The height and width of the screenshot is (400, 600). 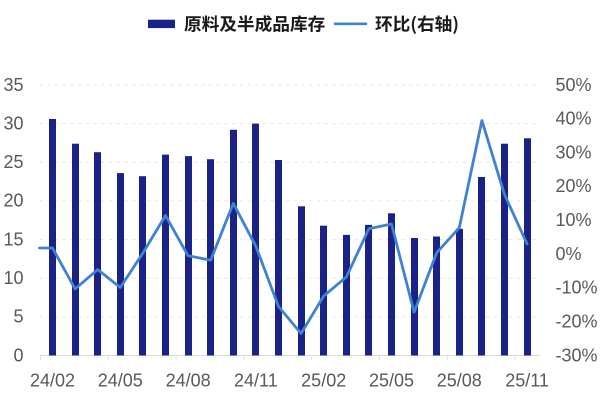 I want to click on svg-text: 24/08, so click(x=188, y=380).